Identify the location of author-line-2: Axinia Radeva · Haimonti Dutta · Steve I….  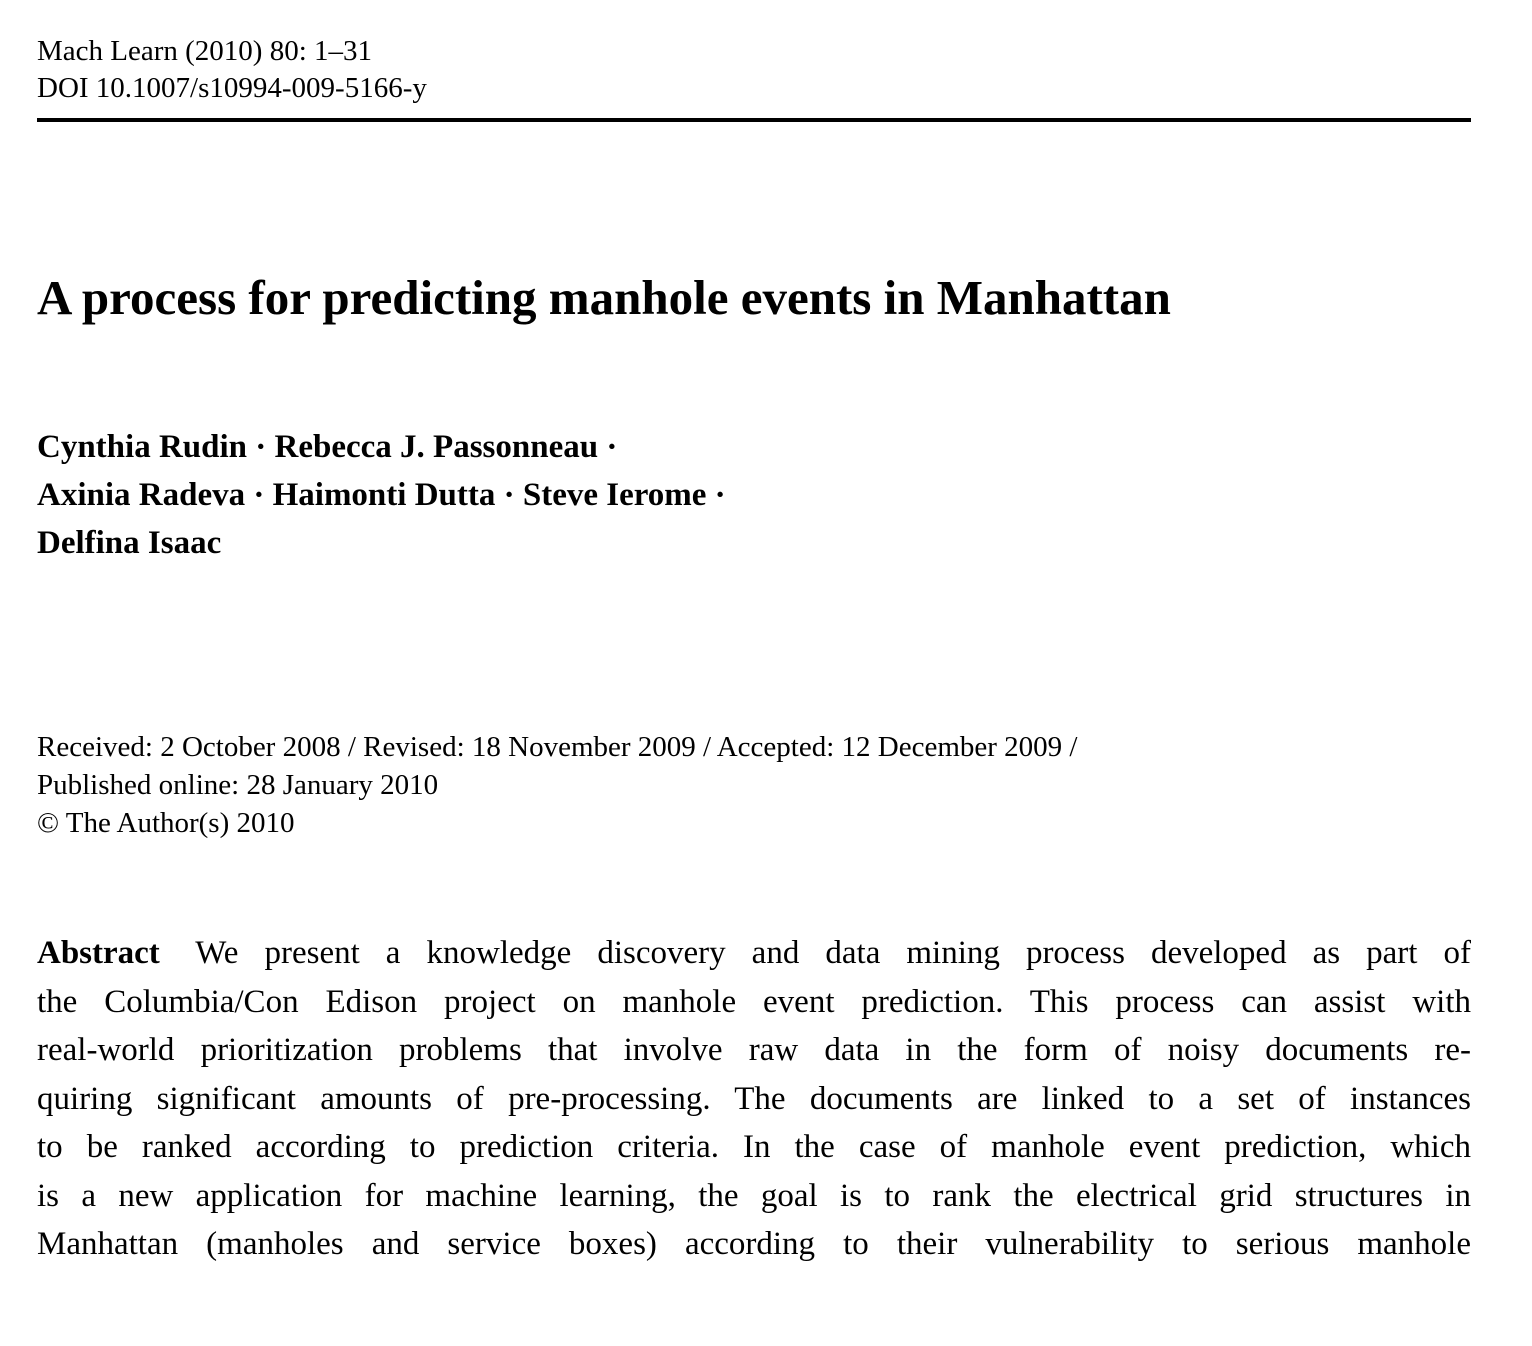
(381, 495).